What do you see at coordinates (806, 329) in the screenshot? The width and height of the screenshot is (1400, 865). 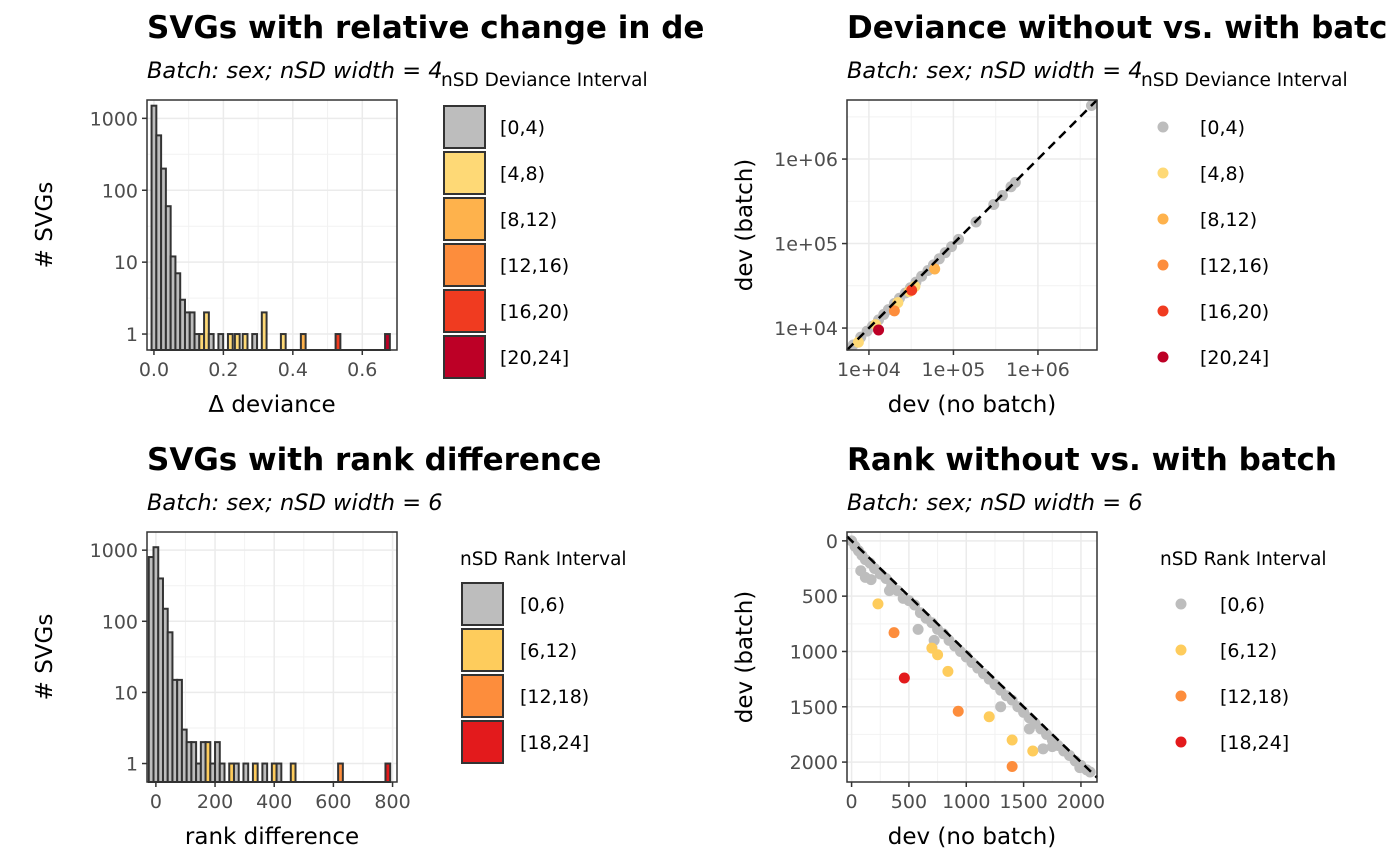 I see `y-tick-label: 1e+04` at bounding box center [806, 329].